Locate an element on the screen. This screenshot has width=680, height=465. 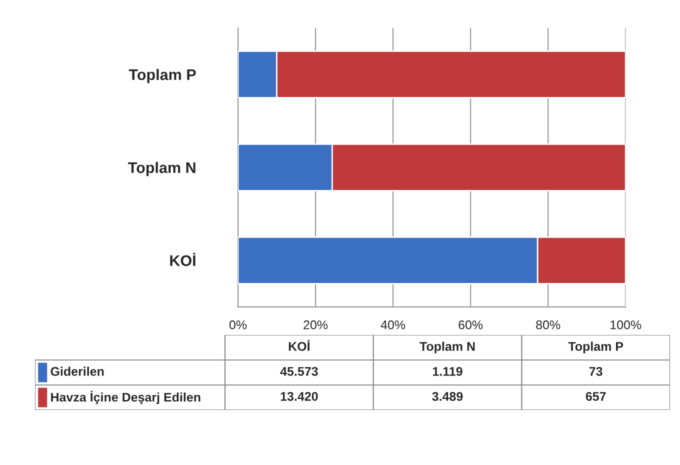
x-tick-label: 100% is located at coordinates (626, 325).